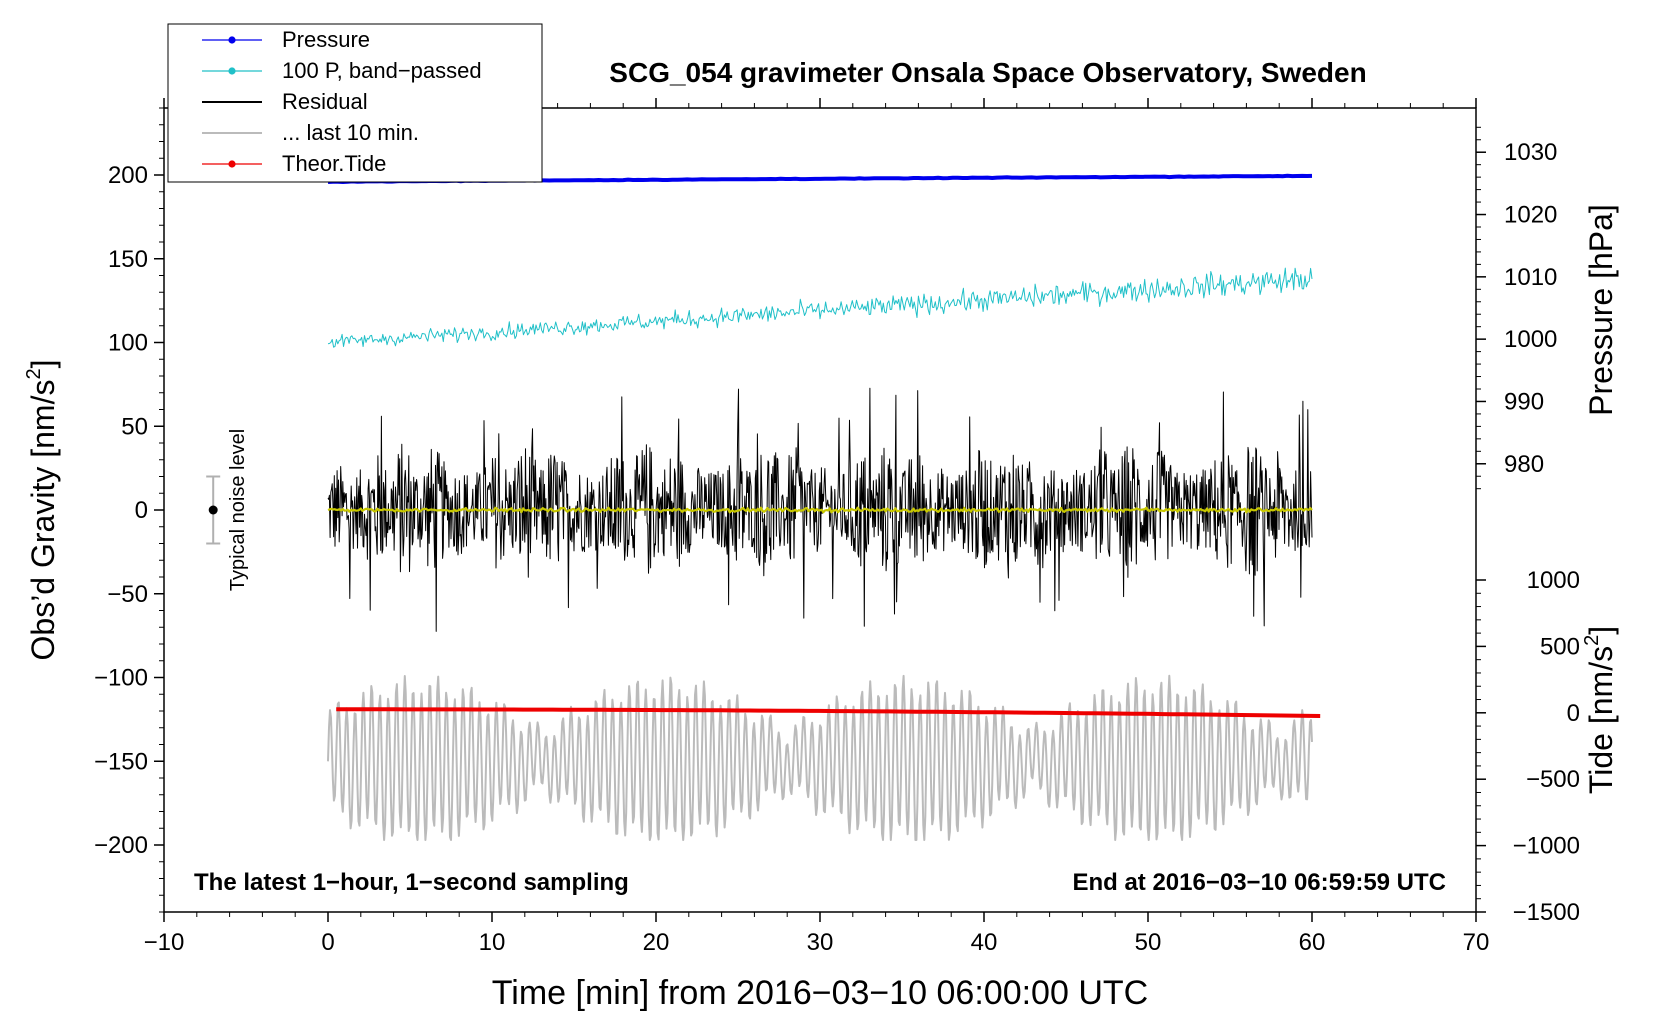 This screenshot has height=1020, width=1660. I want to click on x-tick-label: 0, so click(327, 942).